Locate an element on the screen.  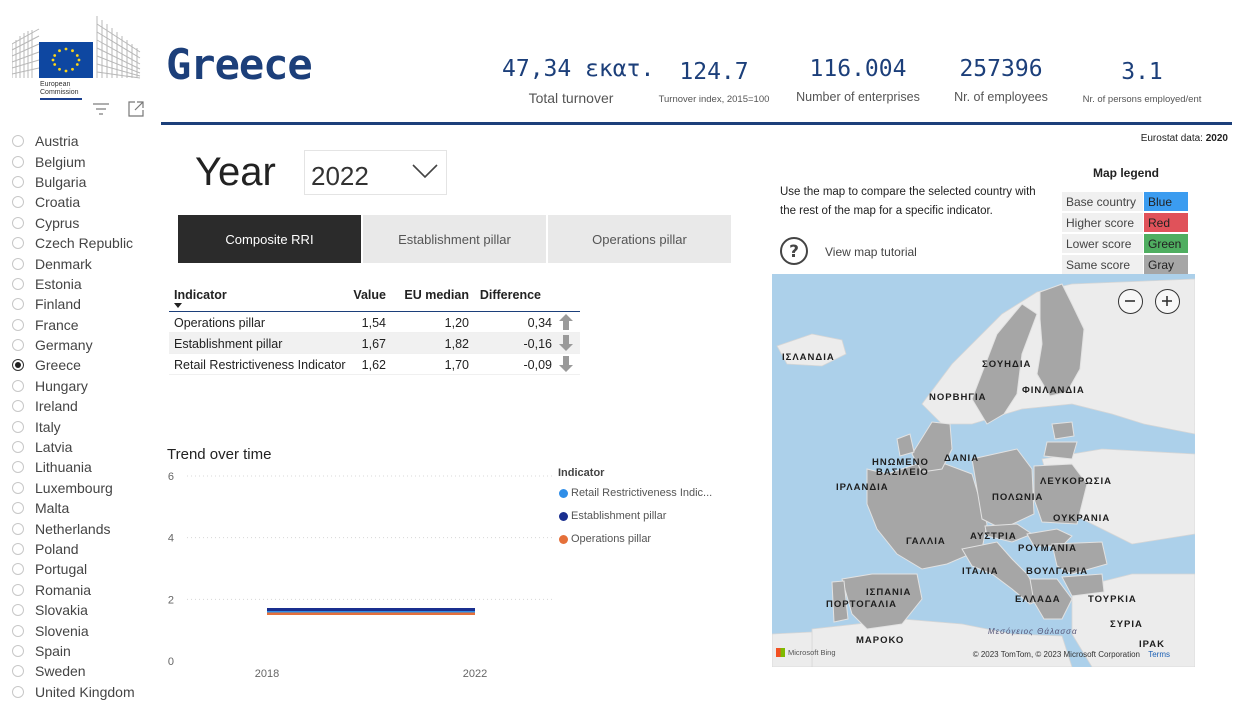
column-header-eu-median: EU median is located at coordinates (436, 295).